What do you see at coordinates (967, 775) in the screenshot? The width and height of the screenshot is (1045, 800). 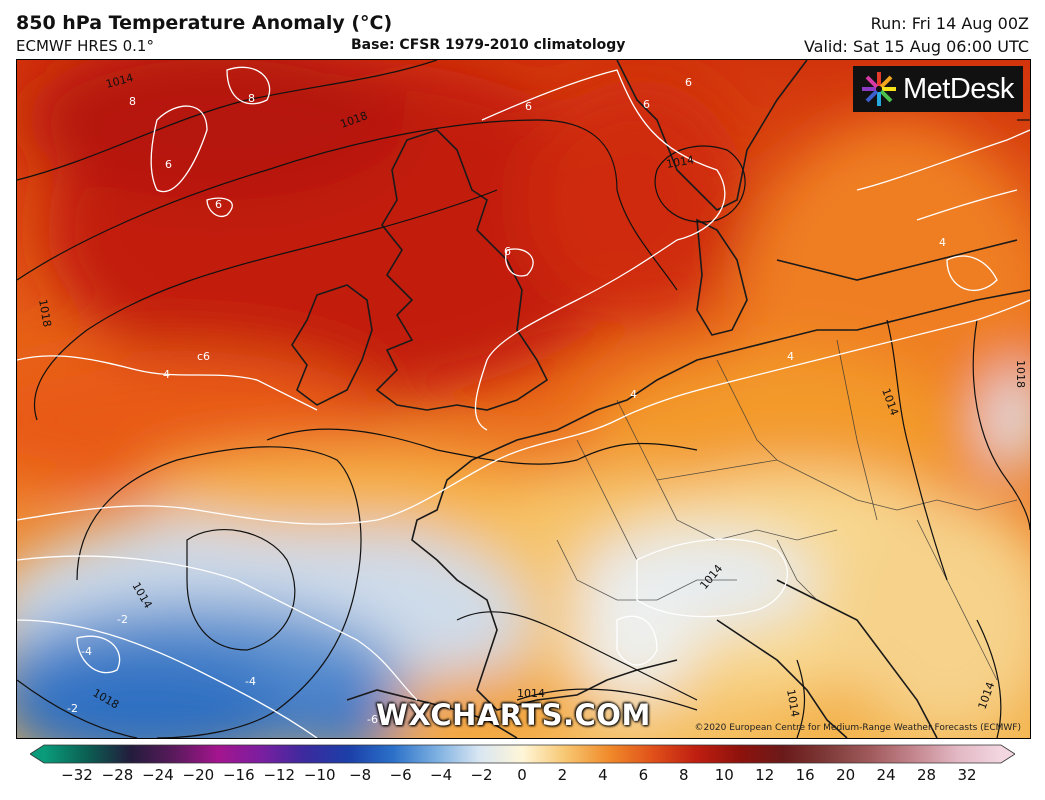 I see `colorbar-tick-label: 32` at bounding box center [967, 775].